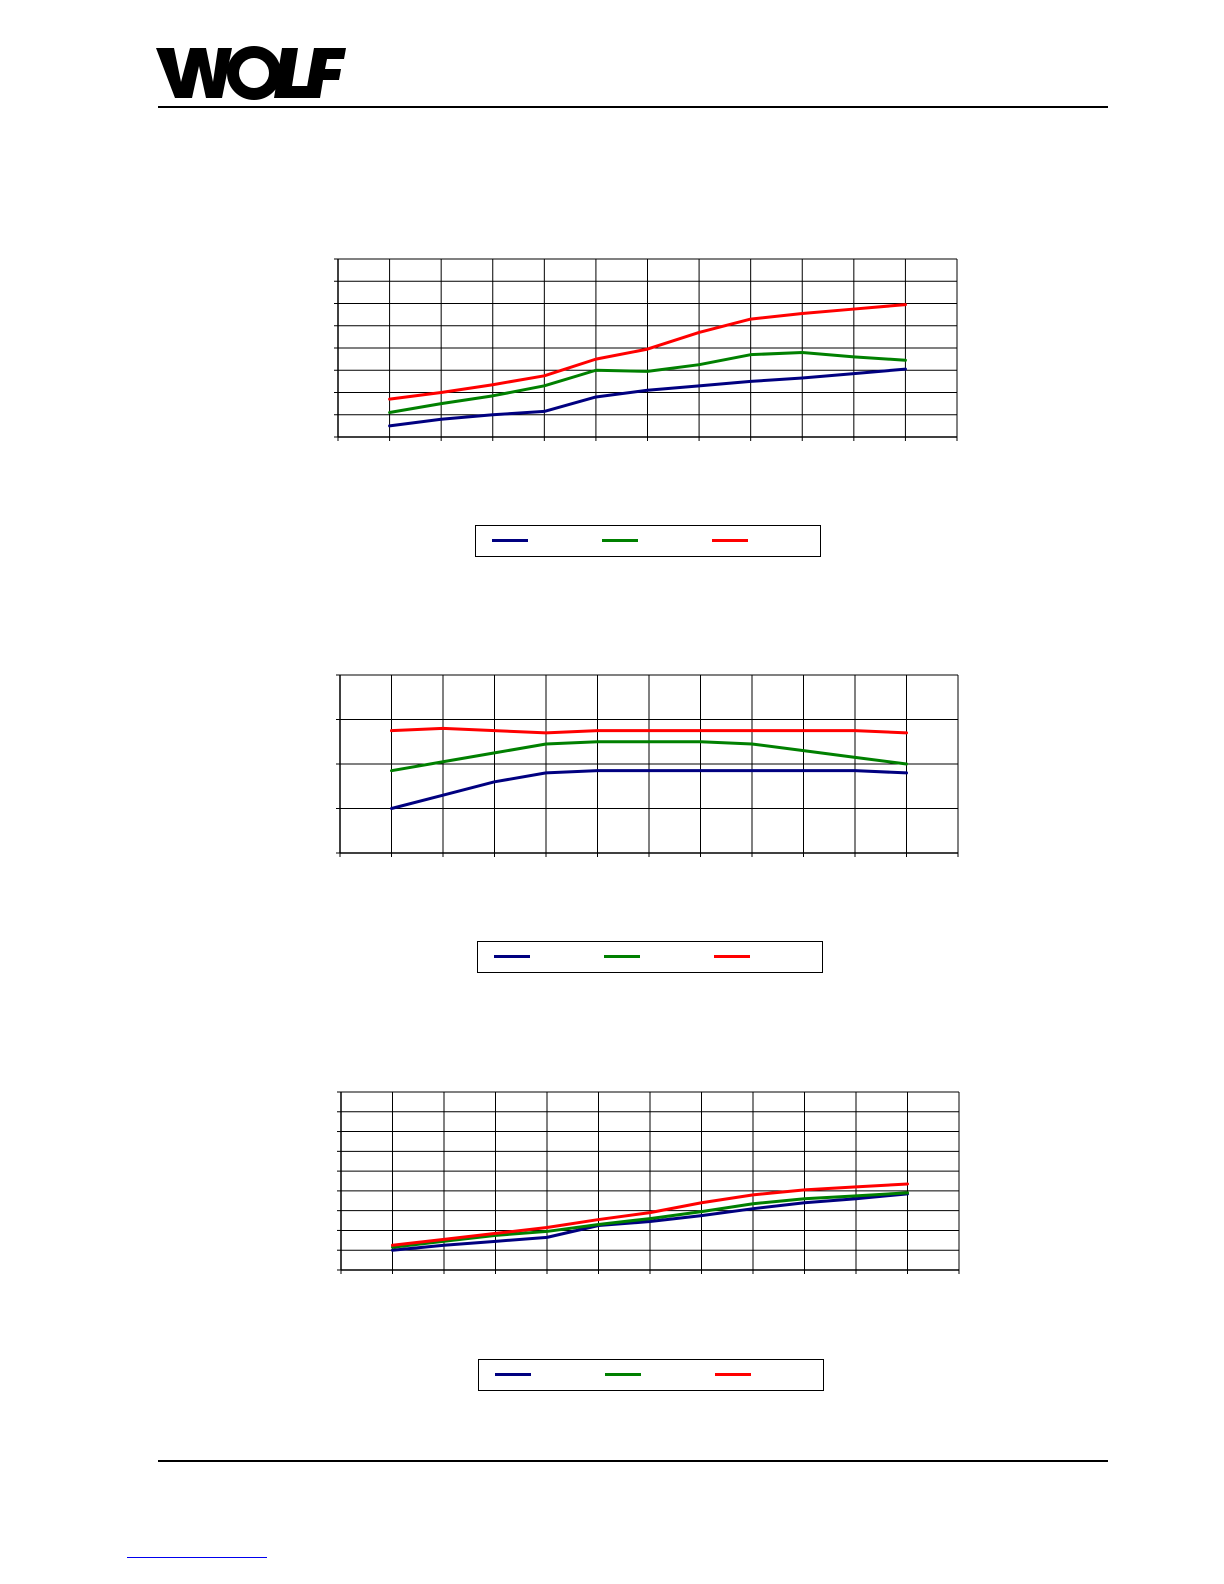 The height and width of the screenshot is (1584, 1224). Describe the element at coordinates (633, 1461) in the screenshot. I see `footer-rule` at that location.